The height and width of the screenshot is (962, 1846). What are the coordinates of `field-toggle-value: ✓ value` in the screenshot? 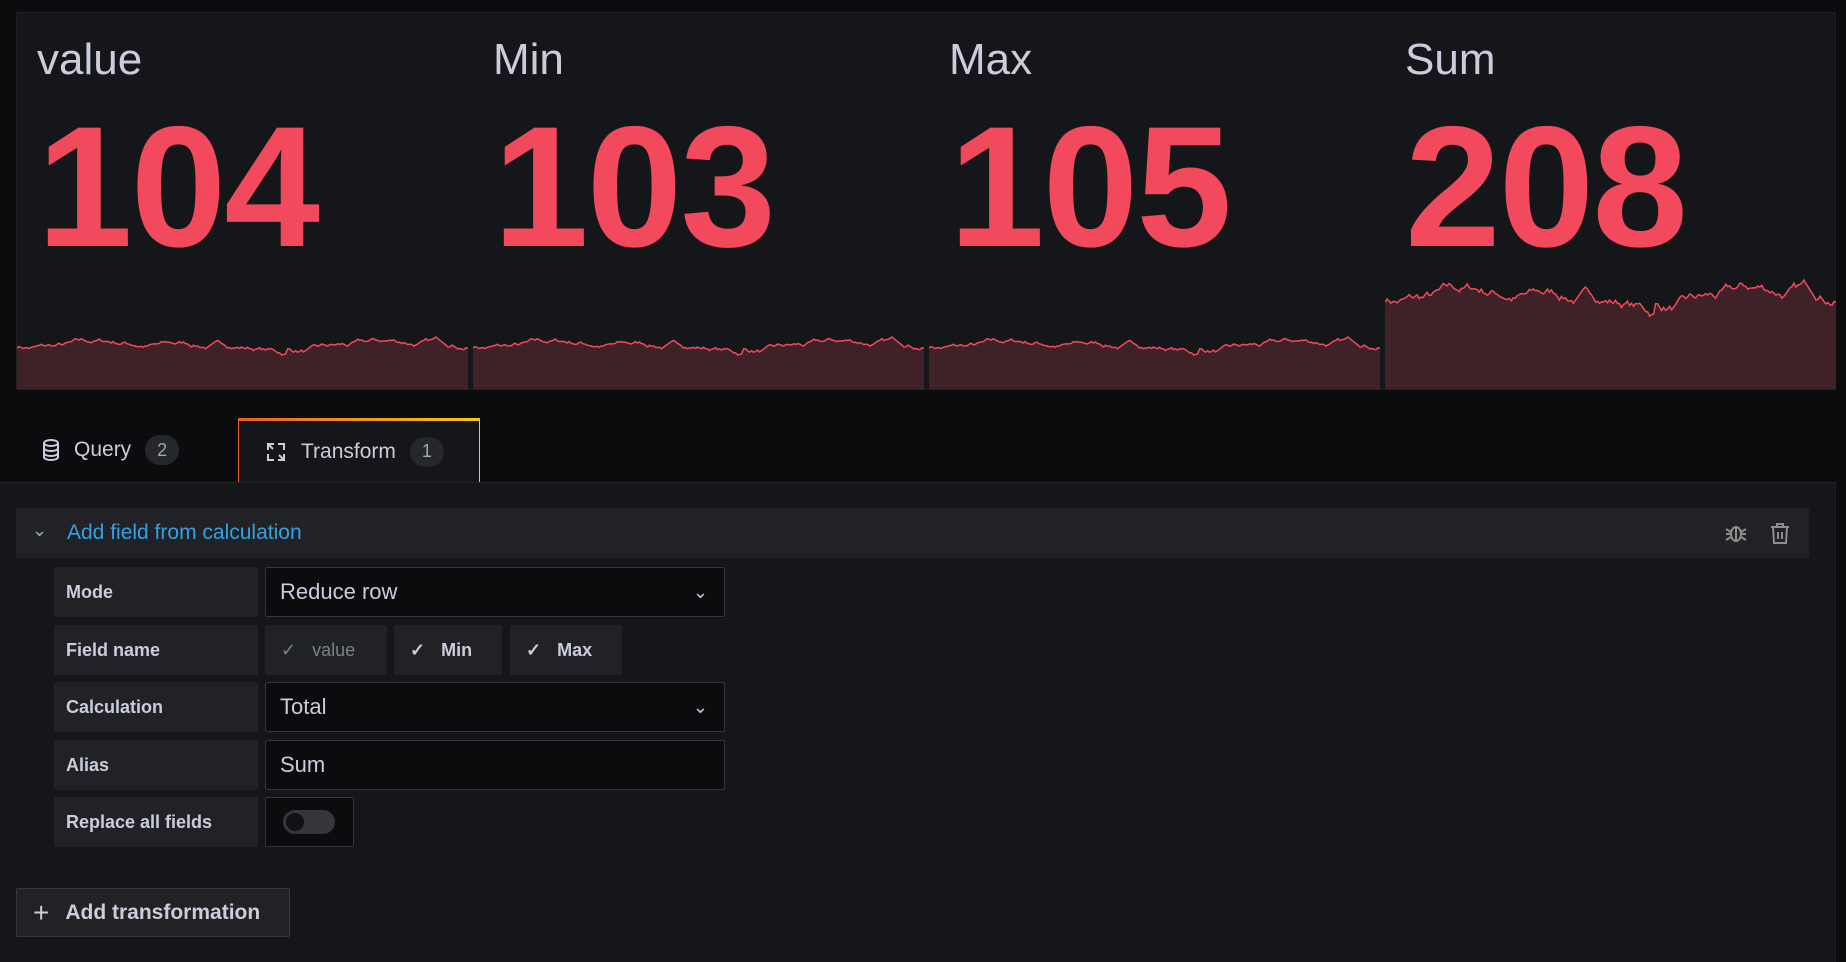 It's located at (326, 650).